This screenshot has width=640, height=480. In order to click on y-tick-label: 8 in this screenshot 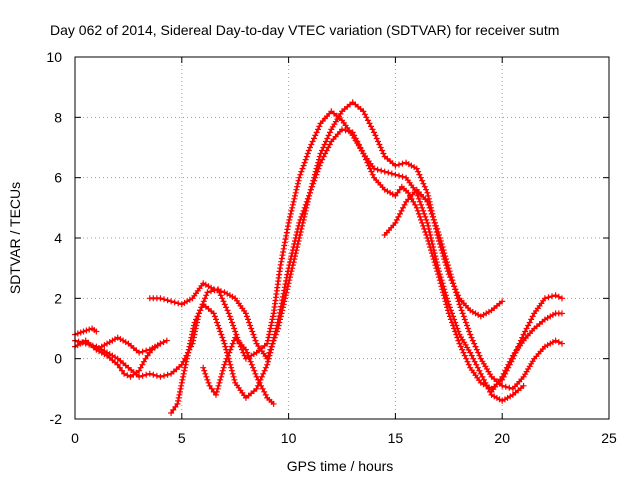, I will do `click(58, 117)`.